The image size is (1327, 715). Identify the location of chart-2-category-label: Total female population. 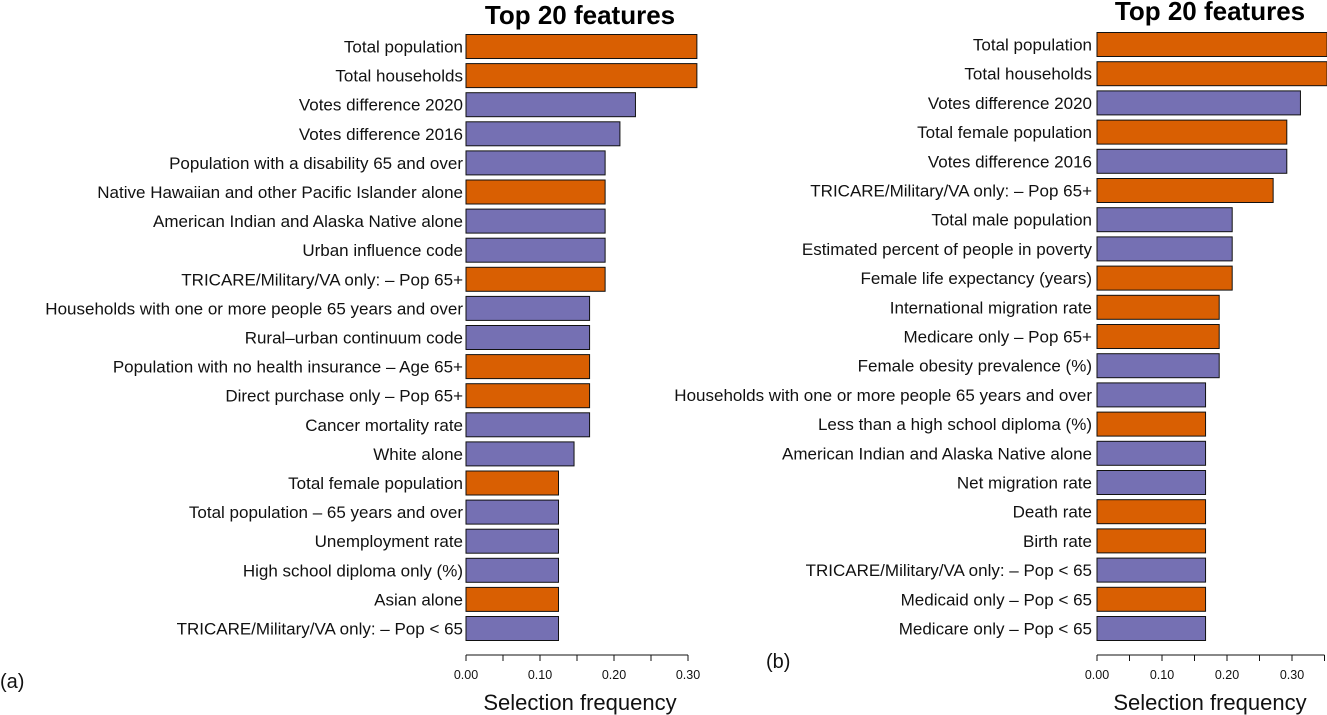
(1004, 132).